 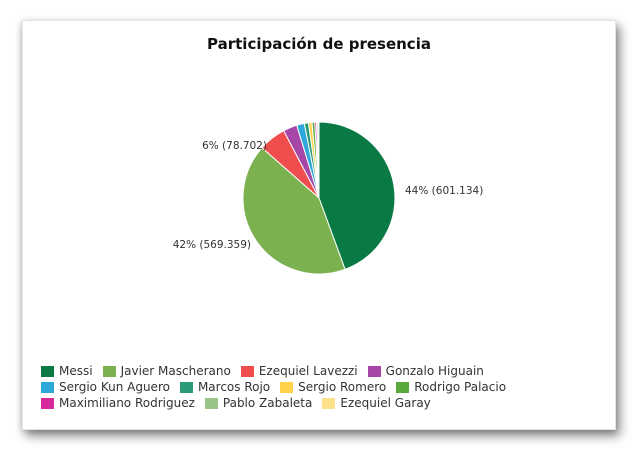 I want to click on slice-data-label: 42% (569.359), so click(x=212, y=245).